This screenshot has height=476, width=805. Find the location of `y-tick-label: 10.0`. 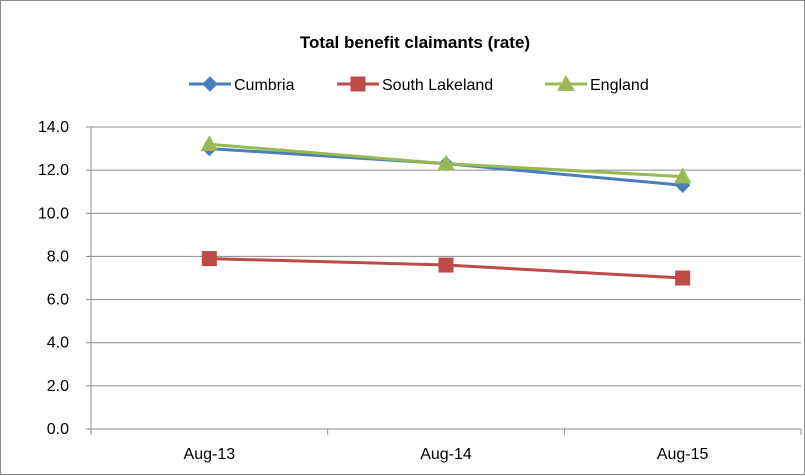

y-tick-label: 10.0 is located at coordinates (53, 213).